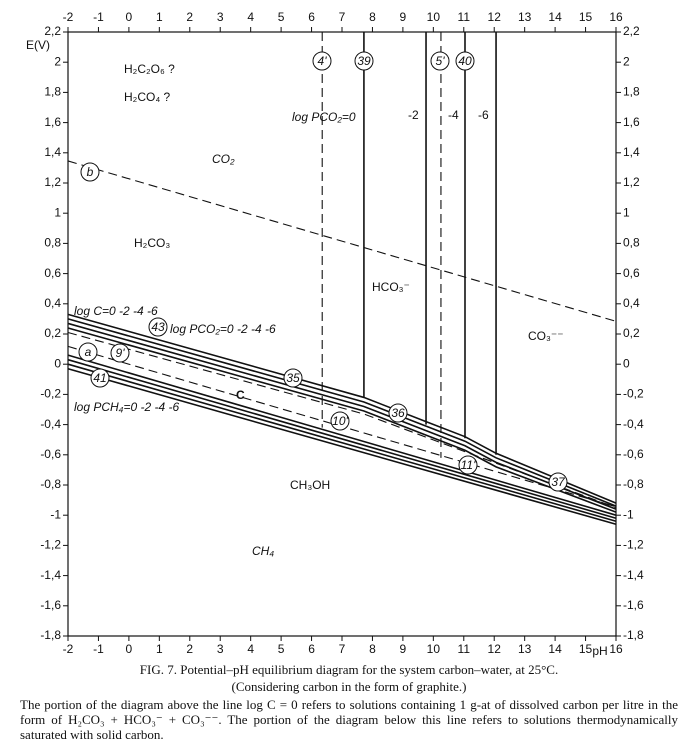  What do you see at coordinates (525, 649) in the screenshot?
I see `x-tick-label: 13` at bounding box center [525, 649].